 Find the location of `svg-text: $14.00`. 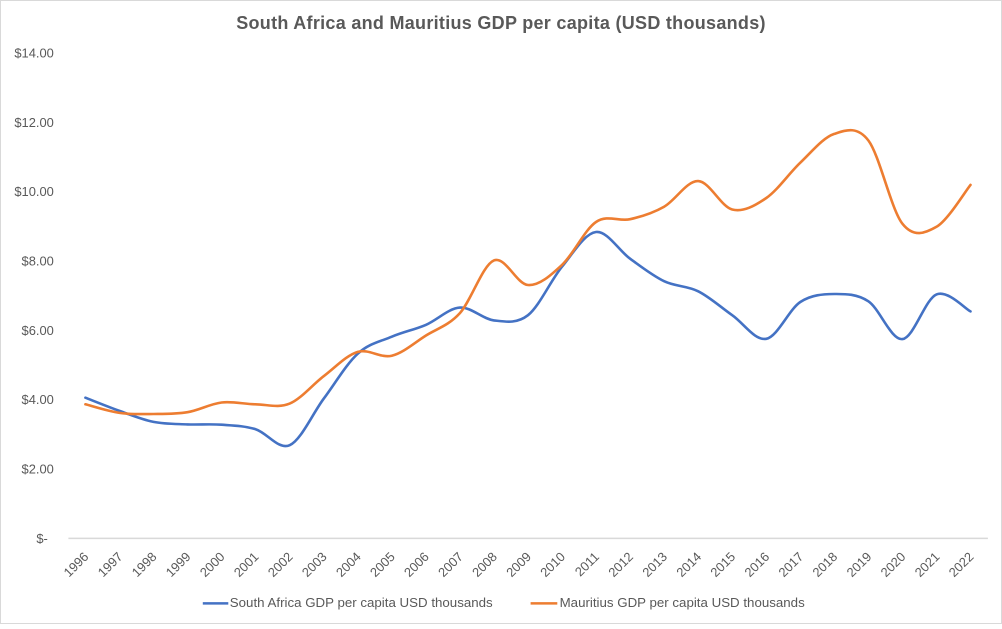

svg-text: $14.00 is located at coordinates (33, 53).